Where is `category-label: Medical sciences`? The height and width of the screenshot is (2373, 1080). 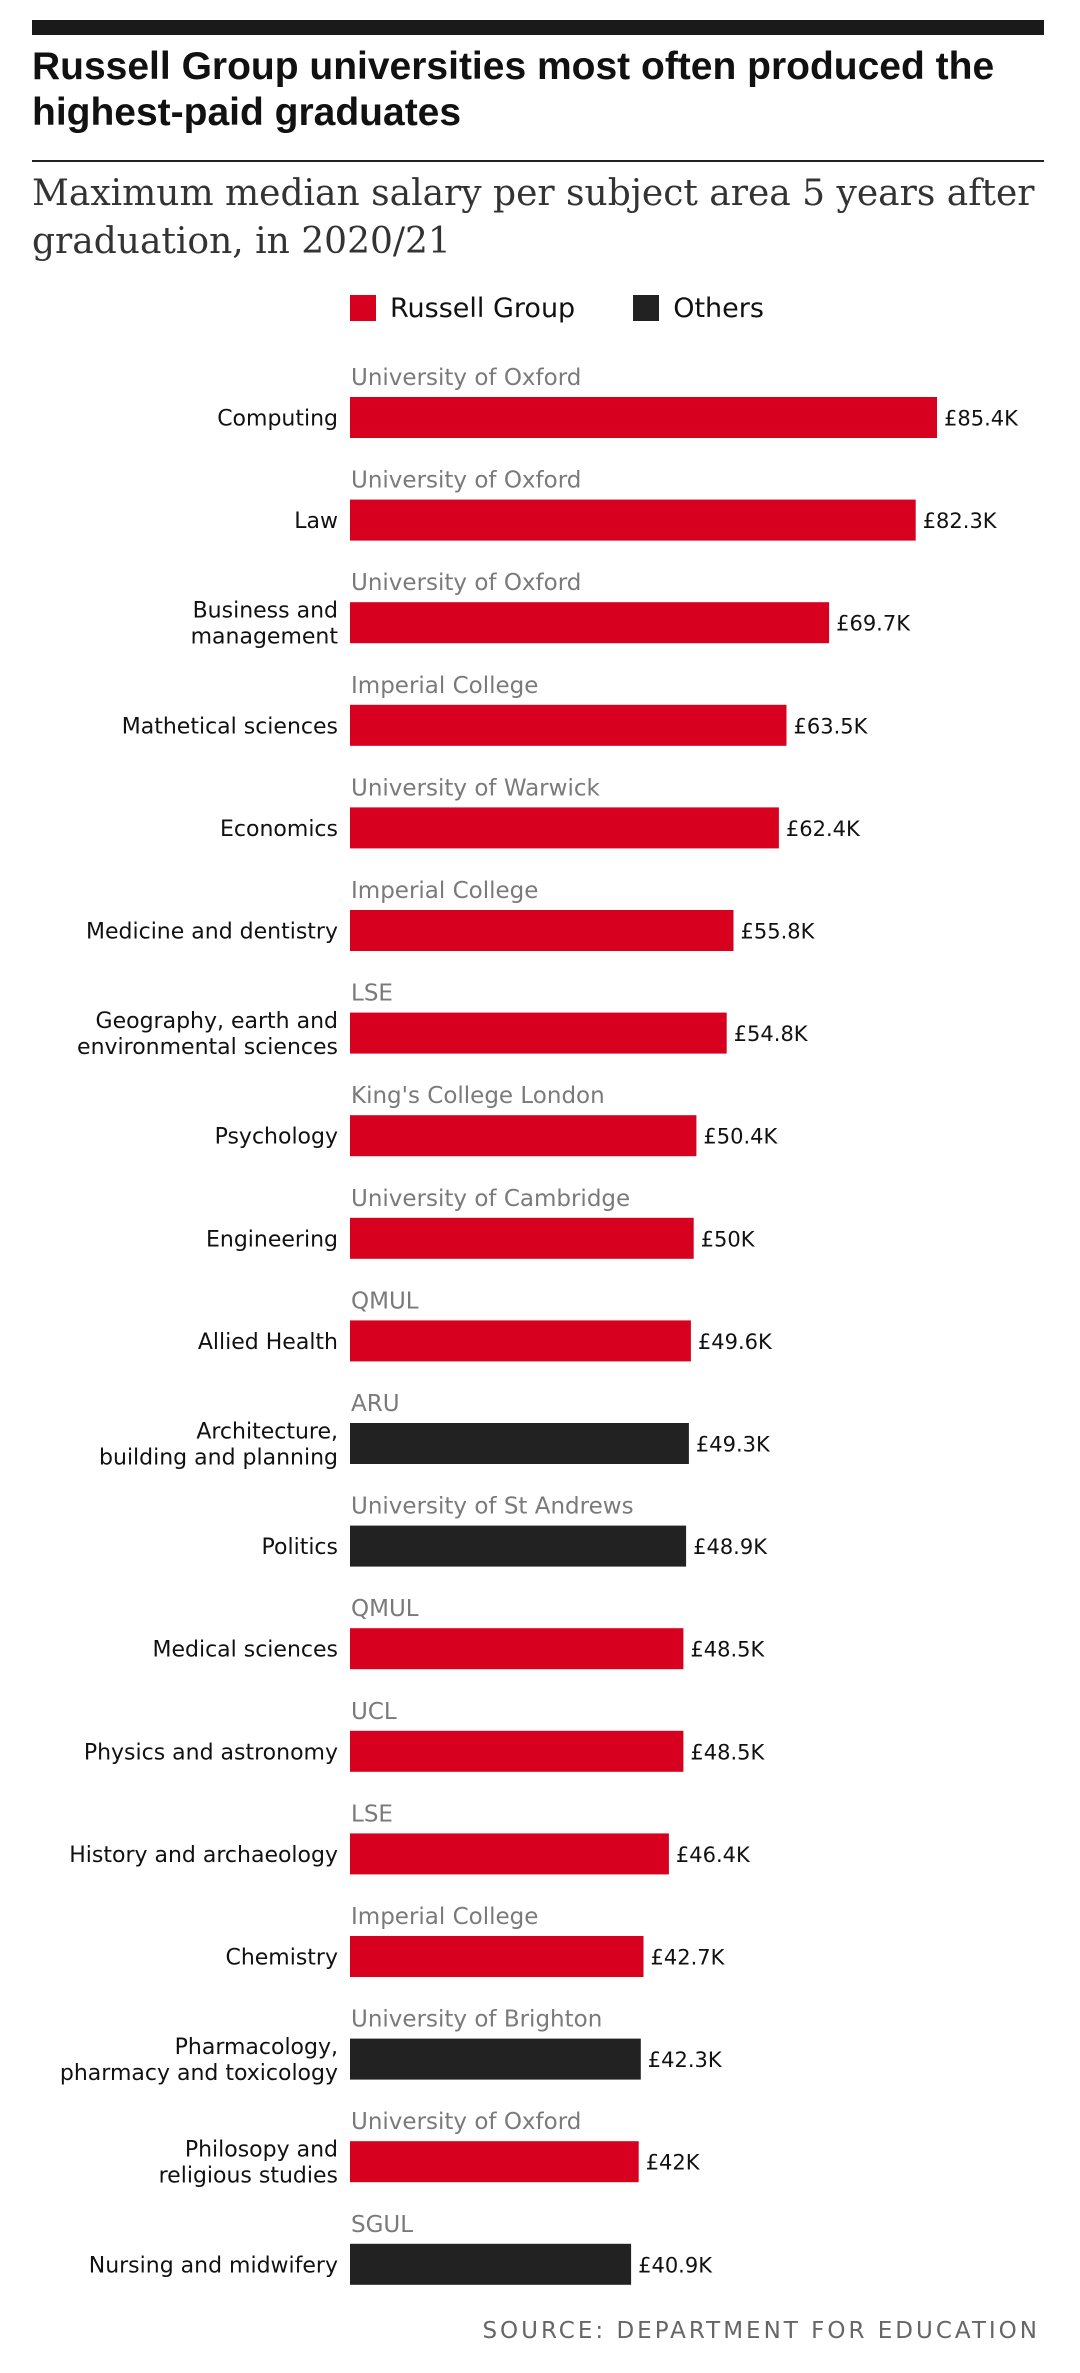 category-label: Medical sciences is located at coordinates (245, 1650).